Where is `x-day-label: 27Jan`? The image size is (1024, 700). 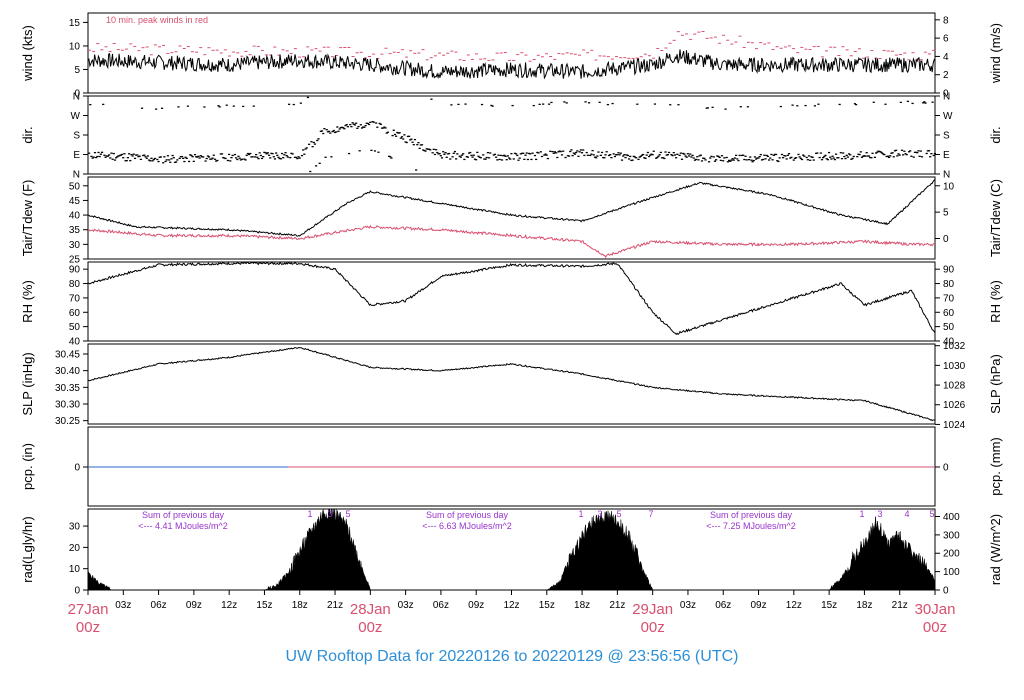 x-day-label: 27Jan is located at coordinates (88, 609).